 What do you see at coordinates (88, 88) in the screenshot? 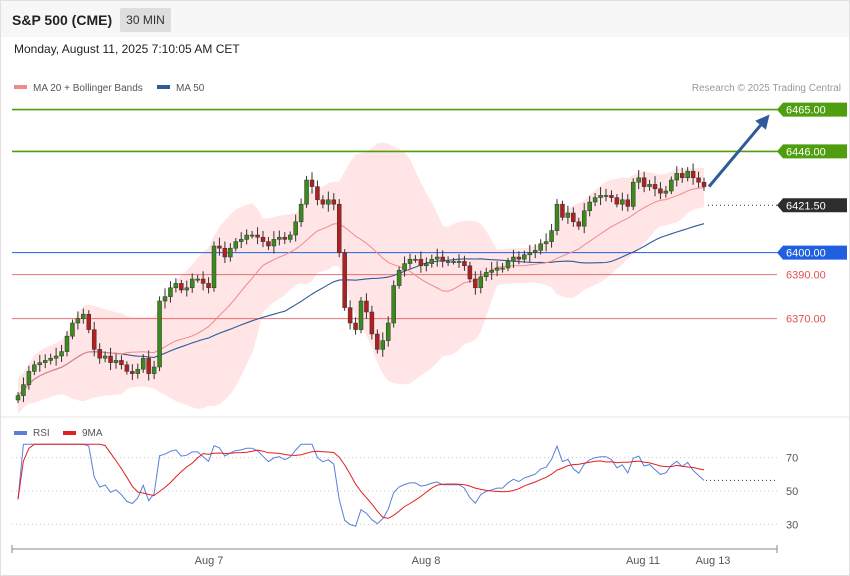
I see `legend-ma20-label: MA 20 + Bollinger Bands` at bounding box center [88, 88].